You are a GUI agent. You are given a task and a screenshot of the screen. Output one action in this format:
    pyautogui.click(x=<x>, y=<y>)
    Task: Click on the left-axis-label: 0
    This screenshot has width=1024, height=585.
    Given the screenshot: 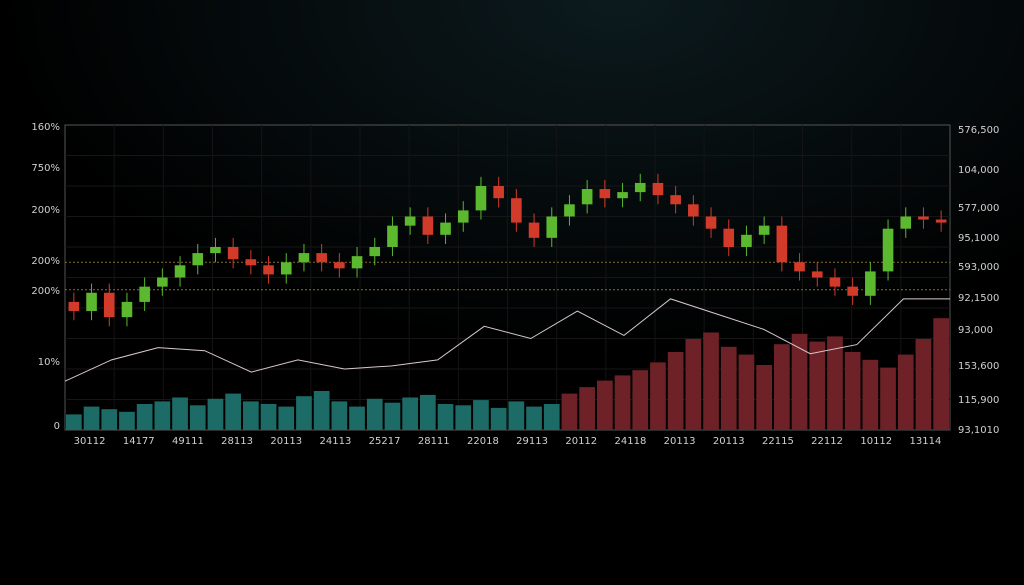 What is the action you would take?
    pyautogui.click(x=57, y=426)
    